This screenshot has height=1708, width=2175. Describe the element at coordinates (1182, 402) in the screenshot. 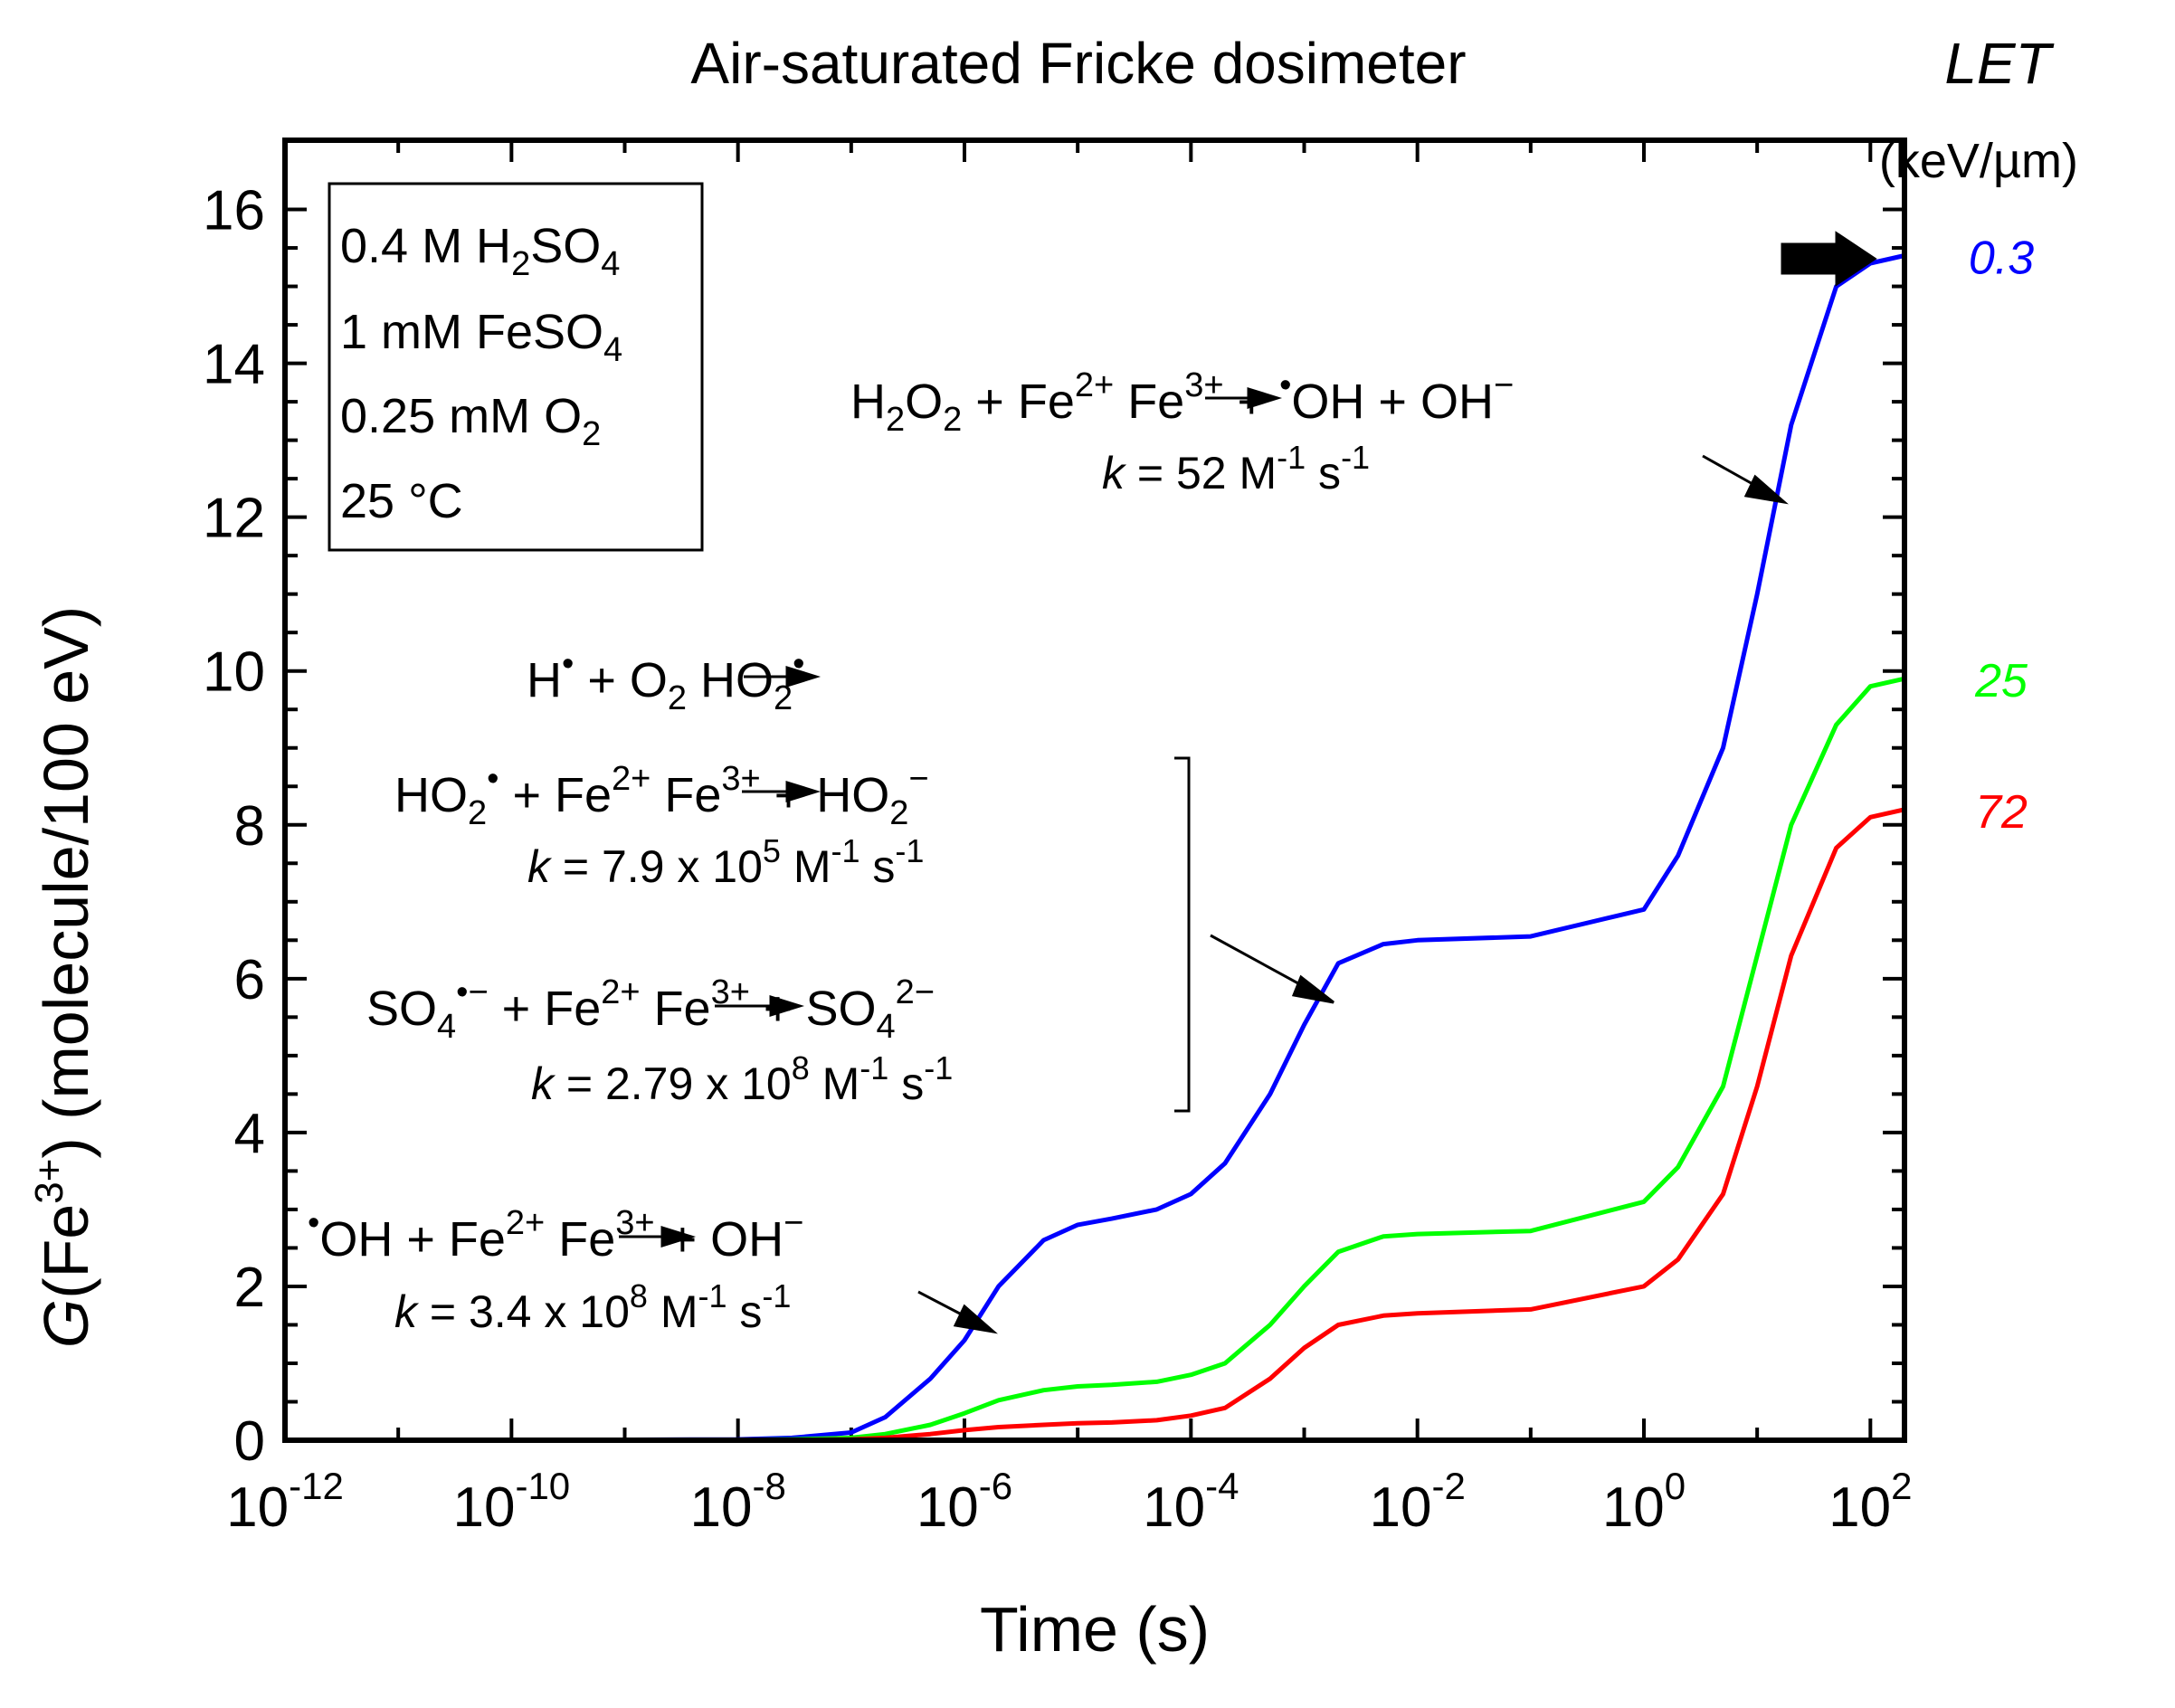

I see `reaction-h2o2: H2O2 + Fe2+ Fe3+ + •OH + OH−` at that location.